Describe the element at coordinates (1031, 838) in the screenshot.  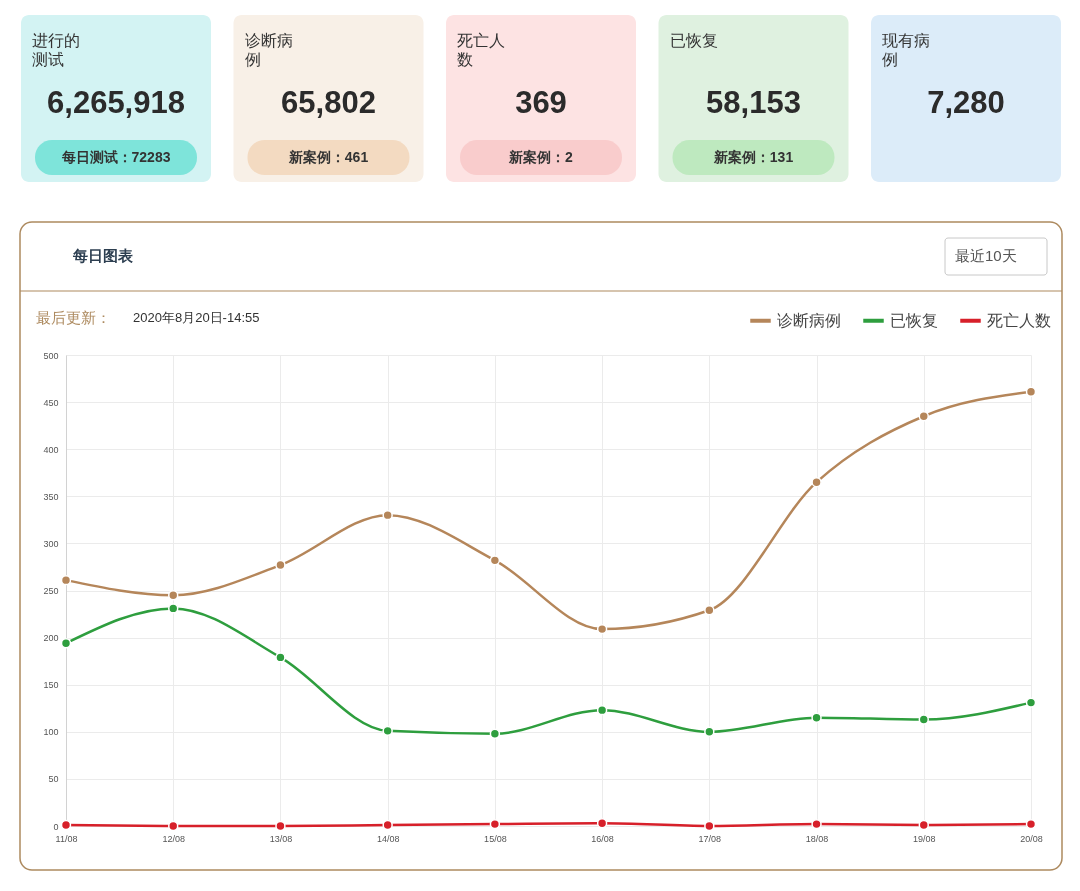
I see `x-tick-label: 20/08` at that location.